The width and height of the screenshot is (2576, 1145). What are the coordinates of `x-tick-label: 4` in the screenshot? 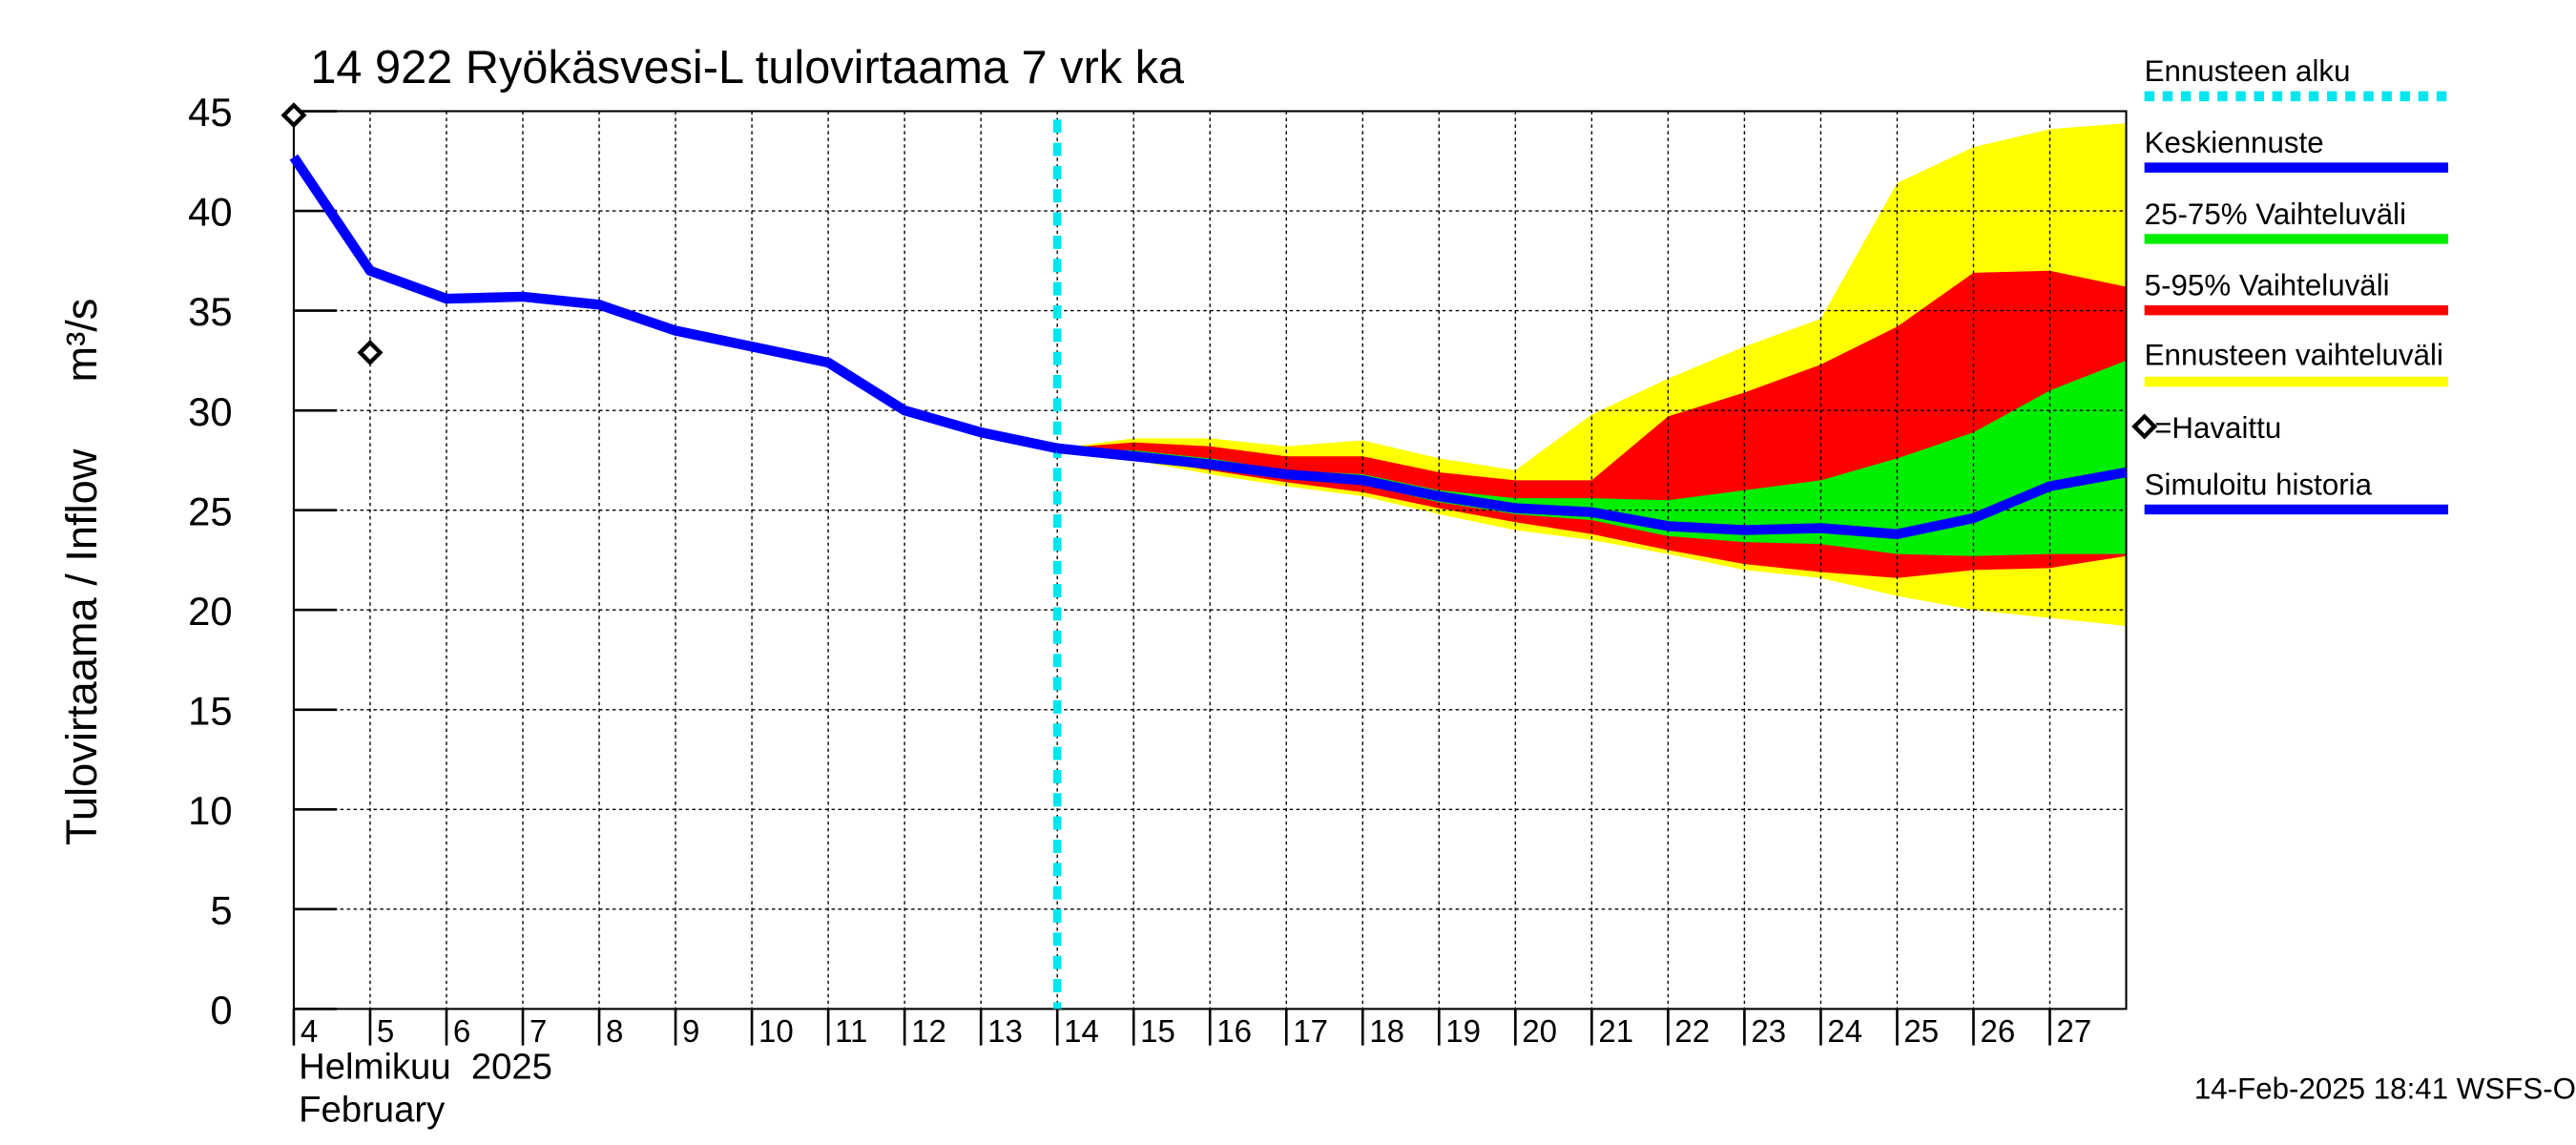 It's located at (309, 1032).